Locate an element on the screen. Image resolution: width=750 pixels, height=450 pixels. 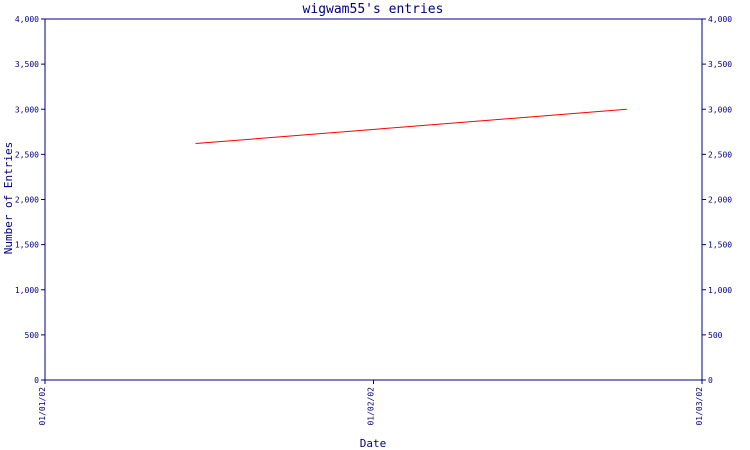
series-line is located at coordinates (411, 126).